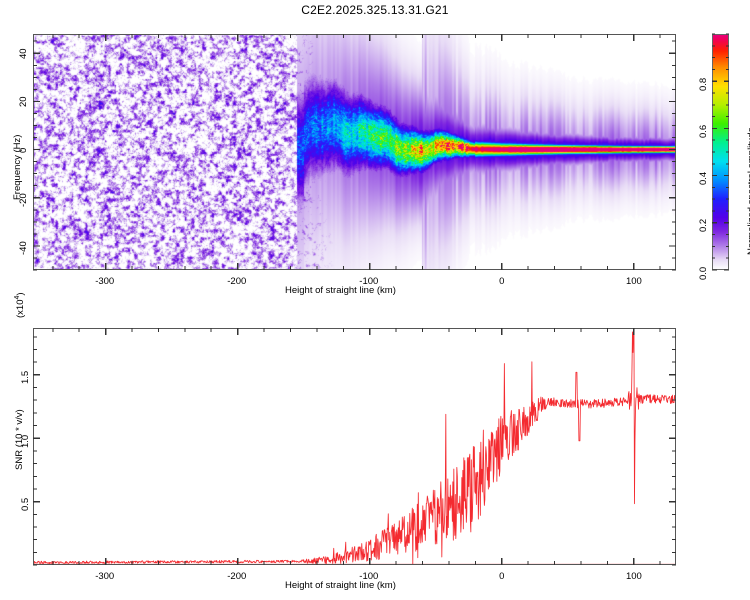 The image size is (750, 600). What do you see at coordinates (25, 505) in the screenshot?
I see `axis-tick-label: 0.5` at bounding box center [25, 505].